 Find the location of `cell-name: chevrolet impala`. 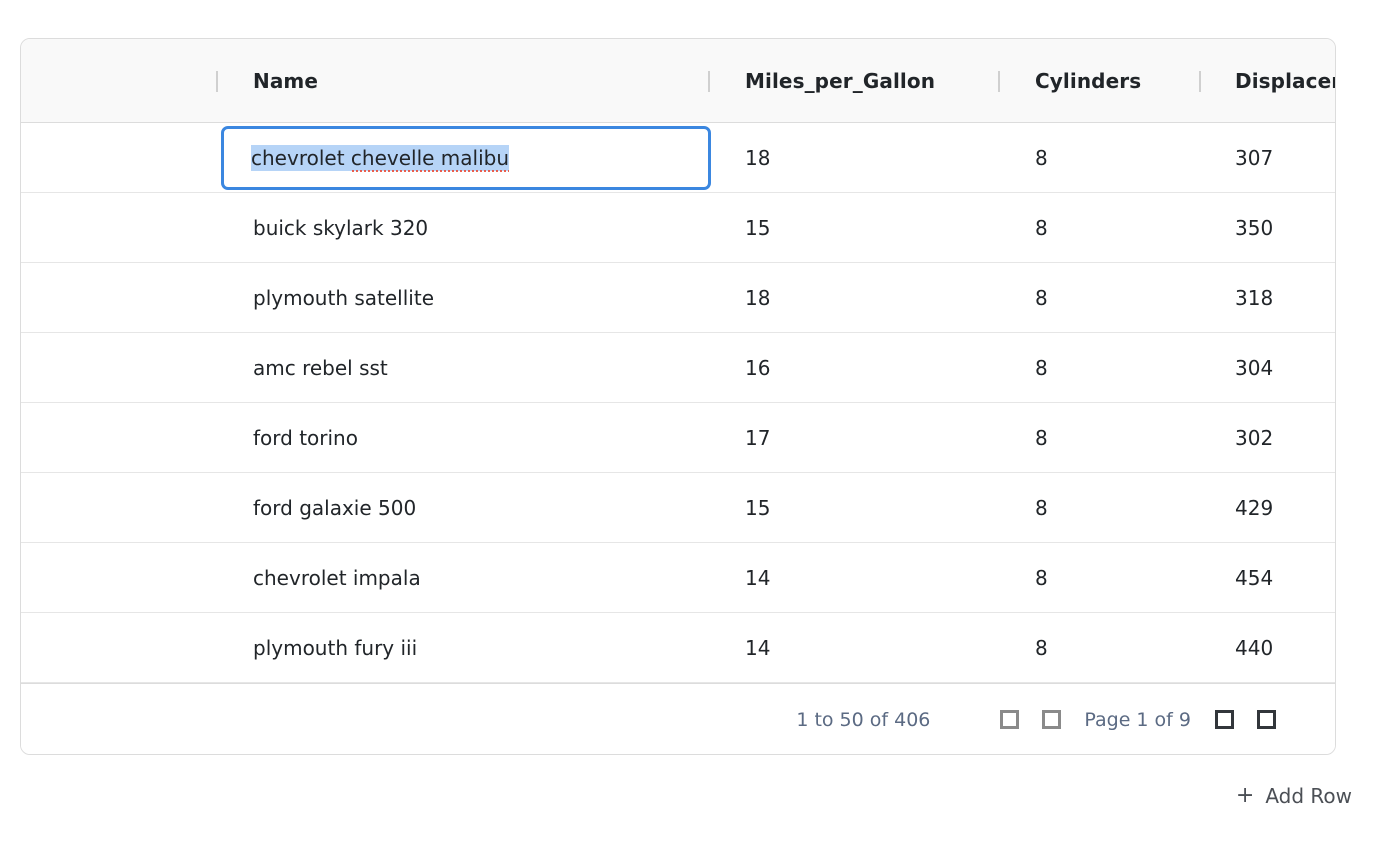

cell-name: chevrolet impala is located at coordinates (337, 578).